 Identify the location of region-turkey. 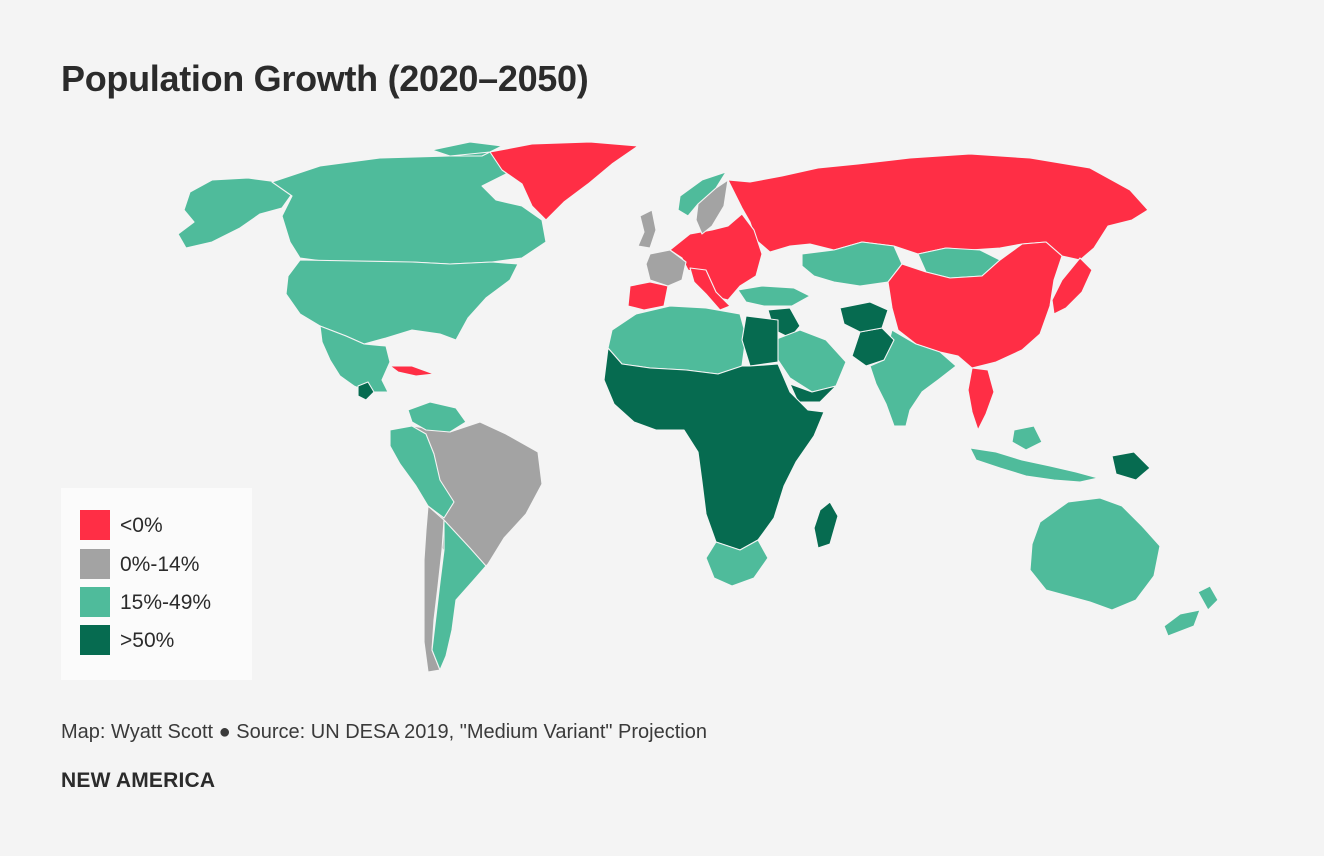
(774, 296).